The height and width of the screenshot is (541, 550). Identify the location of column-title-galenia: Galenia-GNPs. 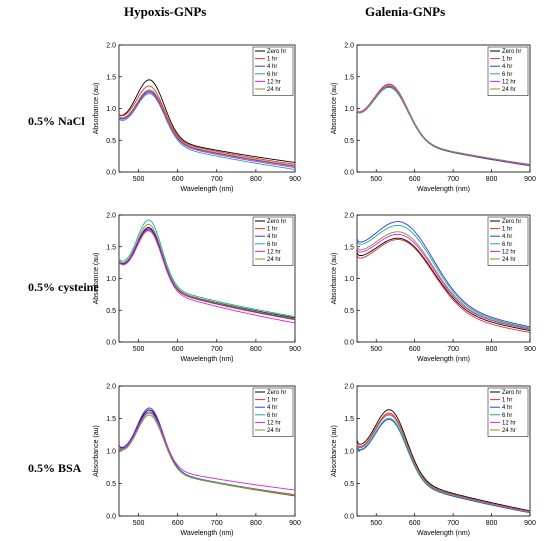
(405, 11).